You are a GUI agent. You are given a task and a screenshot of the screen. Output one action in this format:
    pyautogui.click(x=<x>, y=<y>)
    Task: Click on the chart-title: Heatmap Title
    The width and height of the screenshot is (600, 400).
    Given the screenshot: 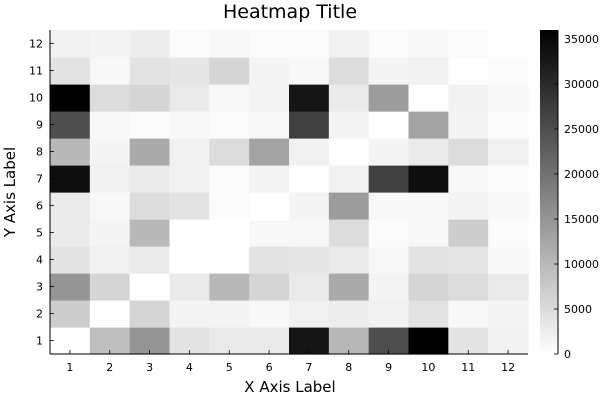 What is the action you would take?
    pyautogui.click(x=290, y=12)
    